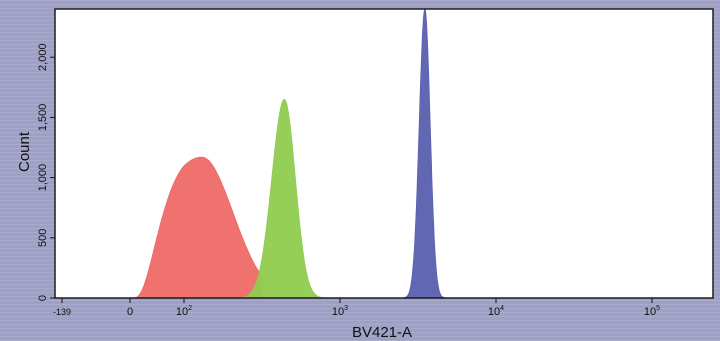  Describe the element at coordinates (43, 118) in the screenshot. I see `y-tick-label-3: 1,500` at that location.